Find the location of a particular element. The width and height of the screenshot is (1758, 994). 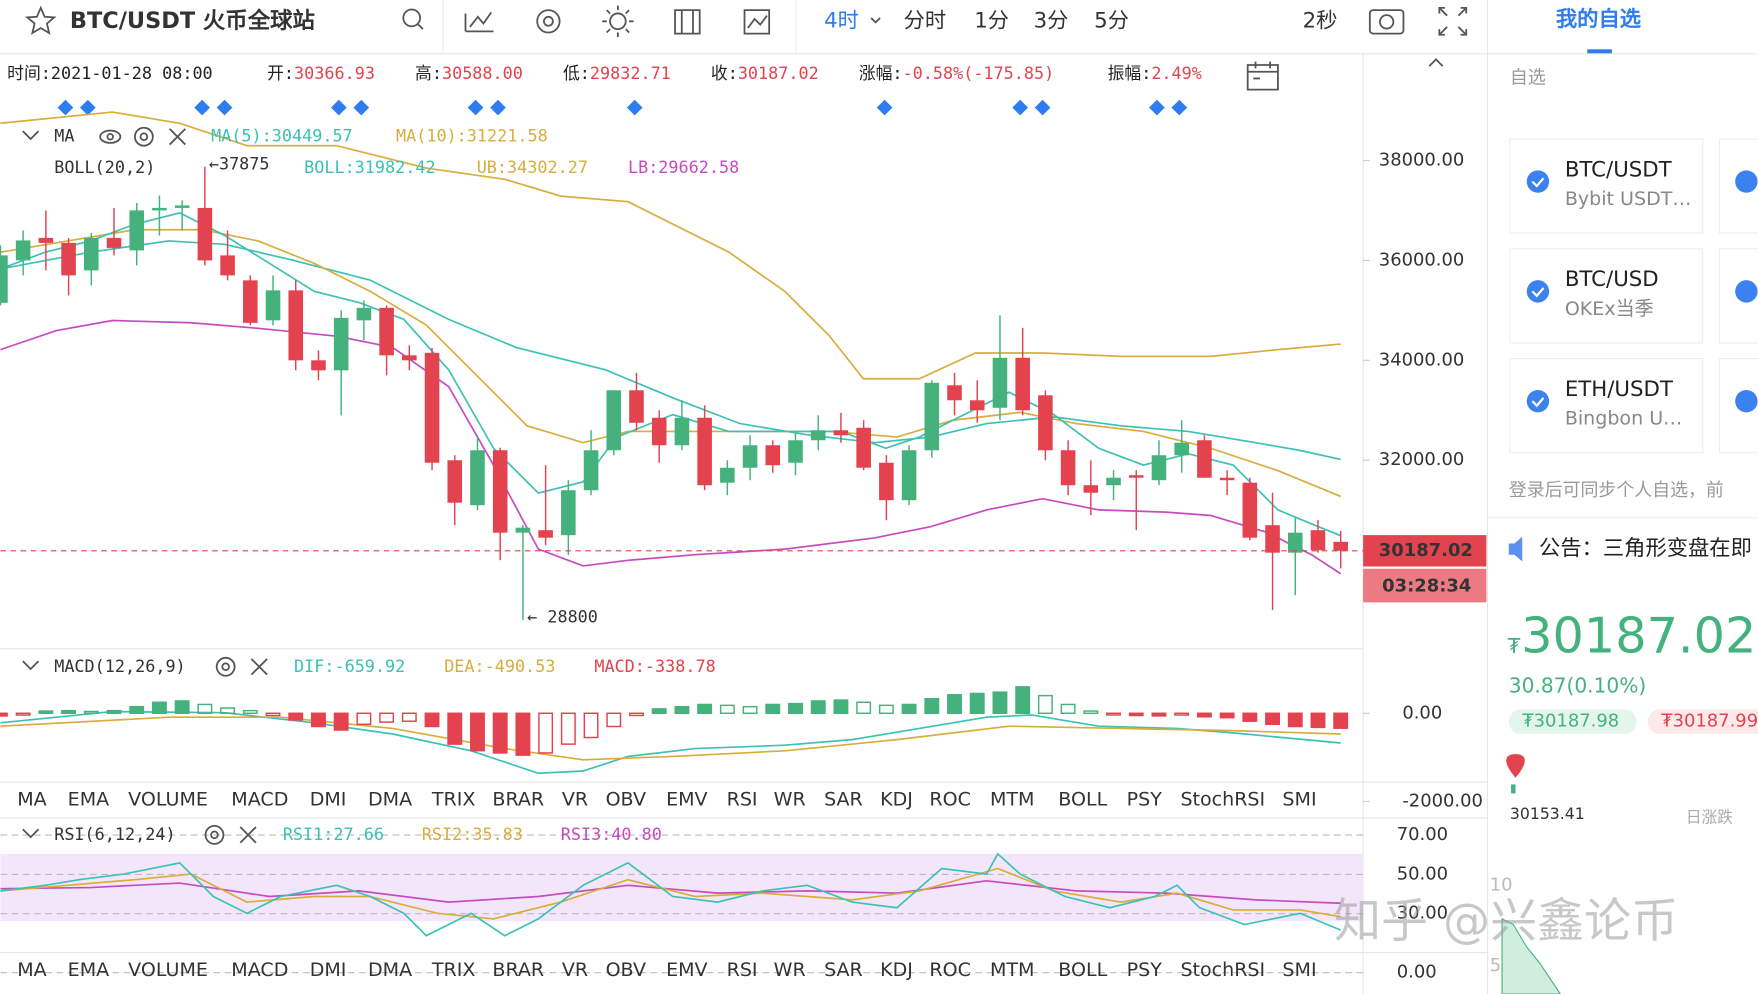

notice: 公告：三角形变盘在即 is located at coordinates (1645, 548).